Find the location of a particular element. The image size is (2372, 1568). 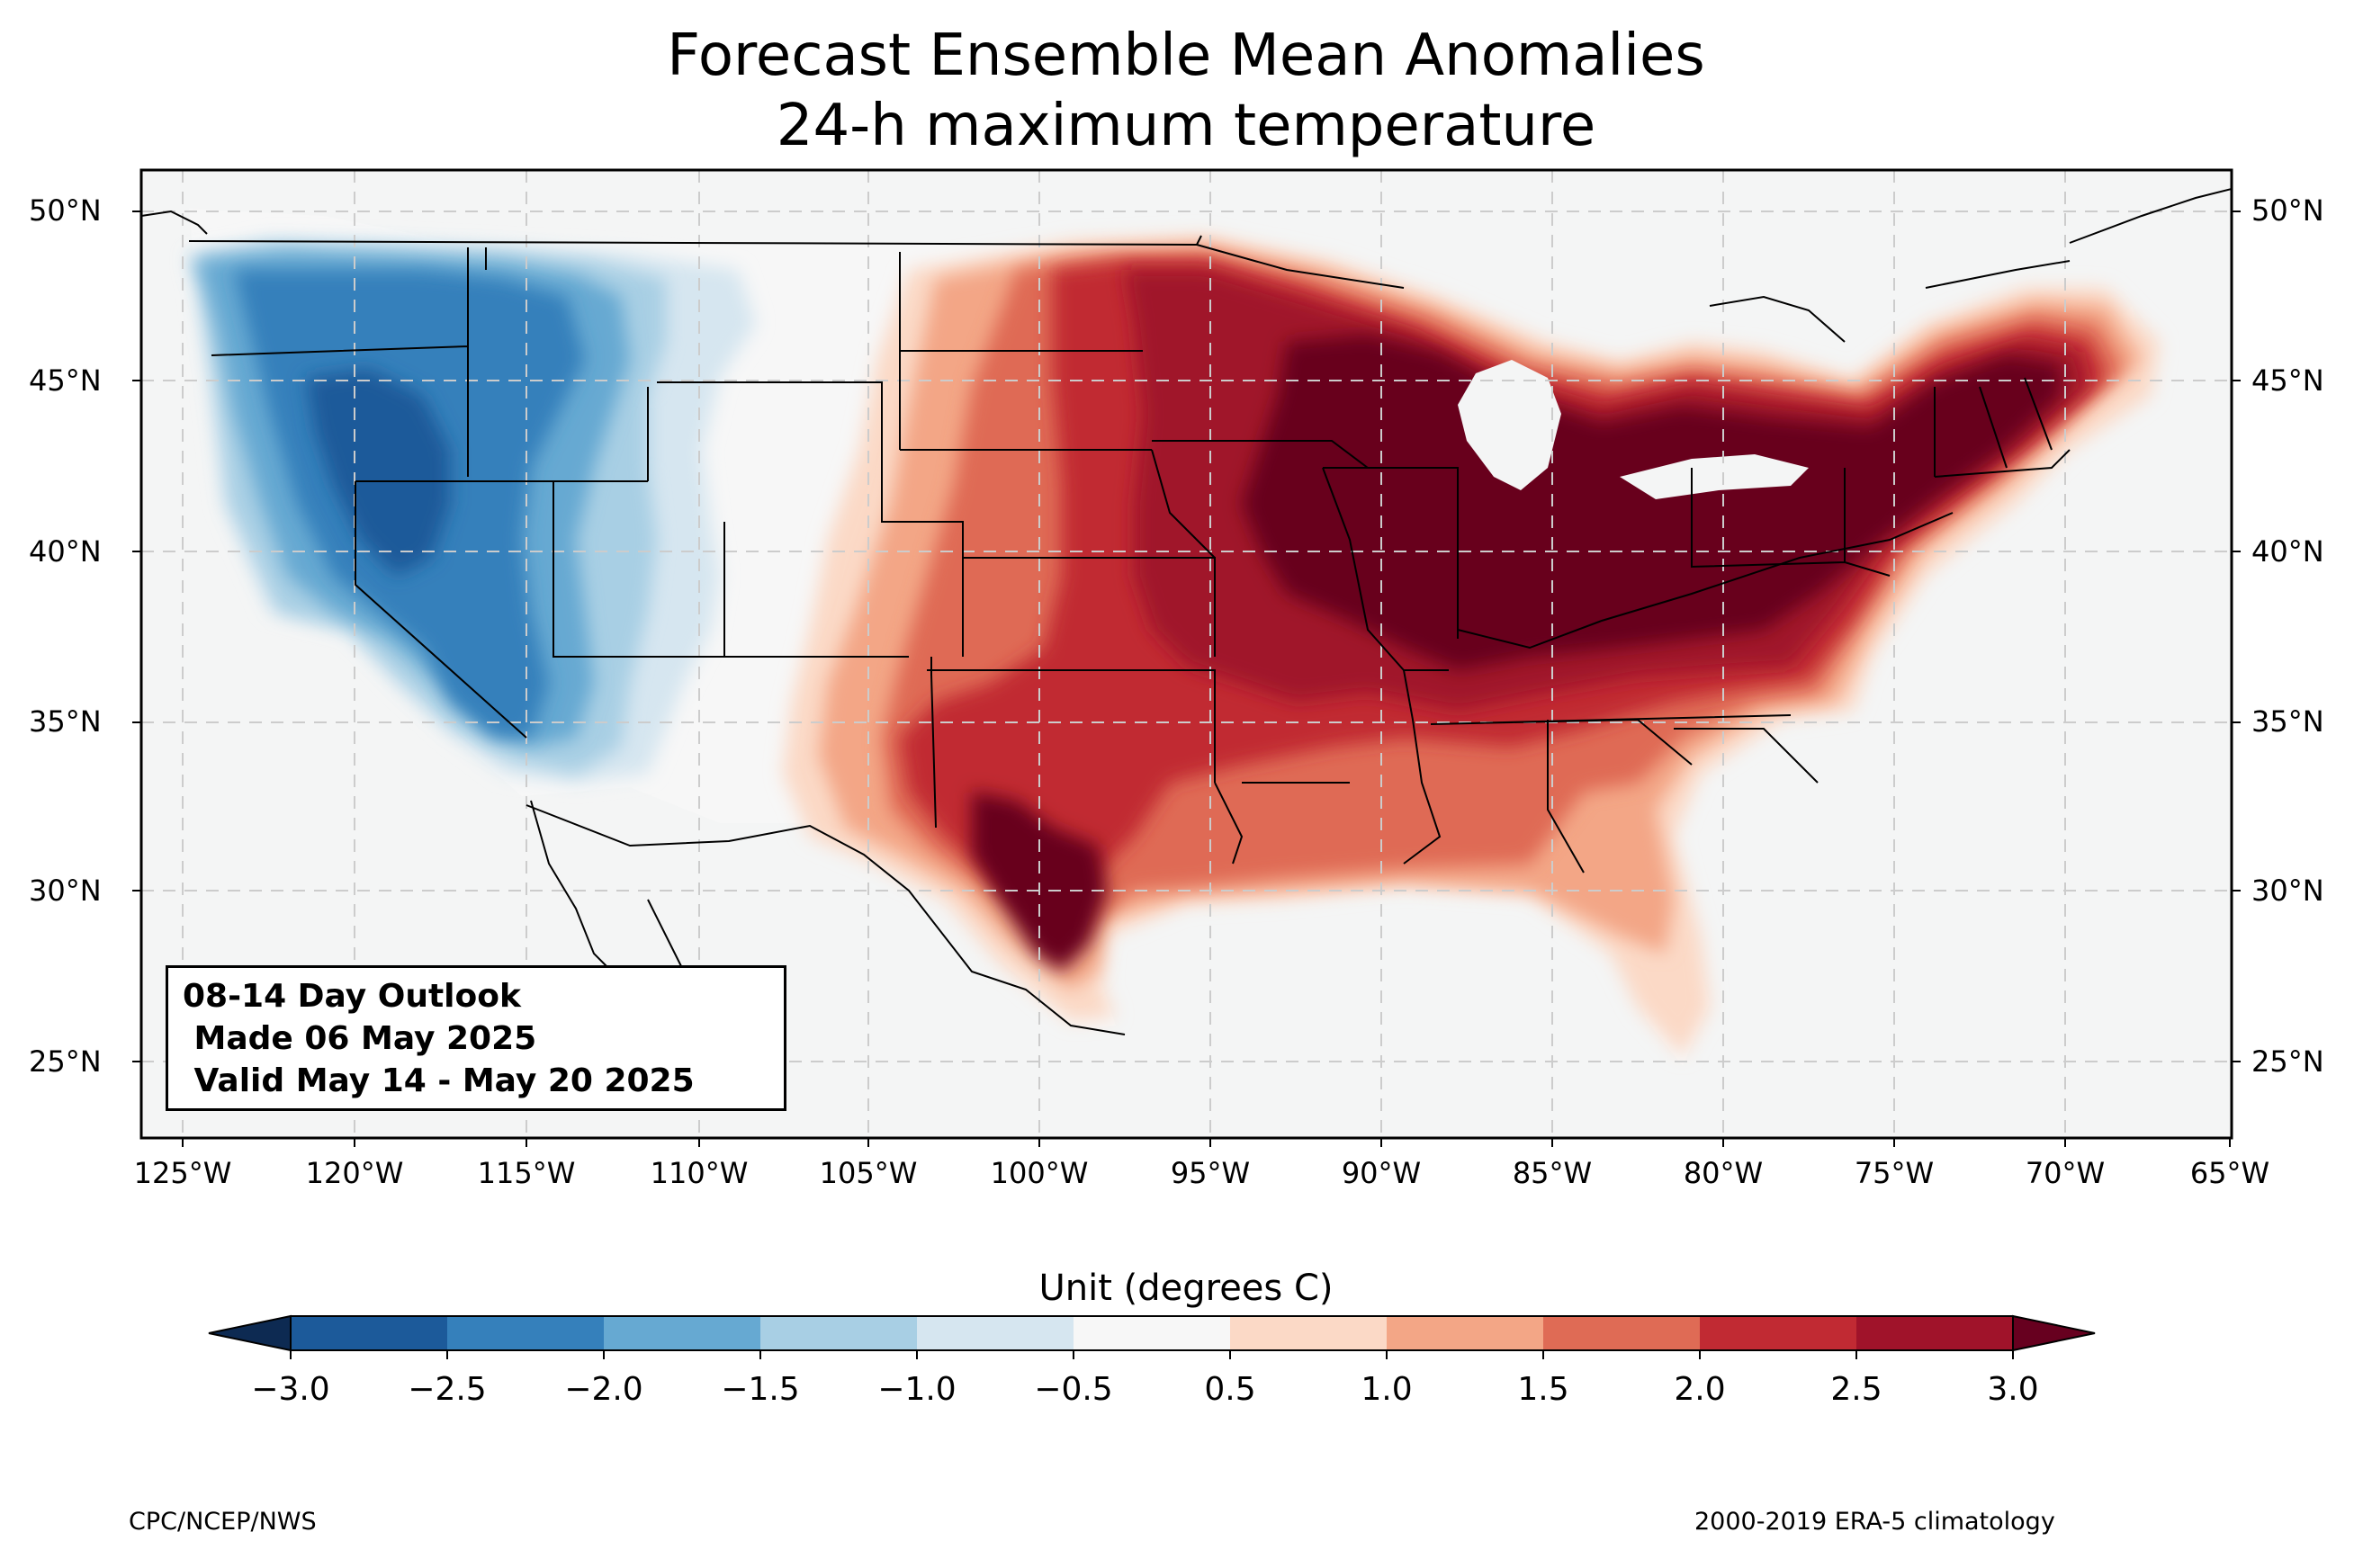

footer-source: CPC/NCEP/NWS is located at coordinates (223, 1522).